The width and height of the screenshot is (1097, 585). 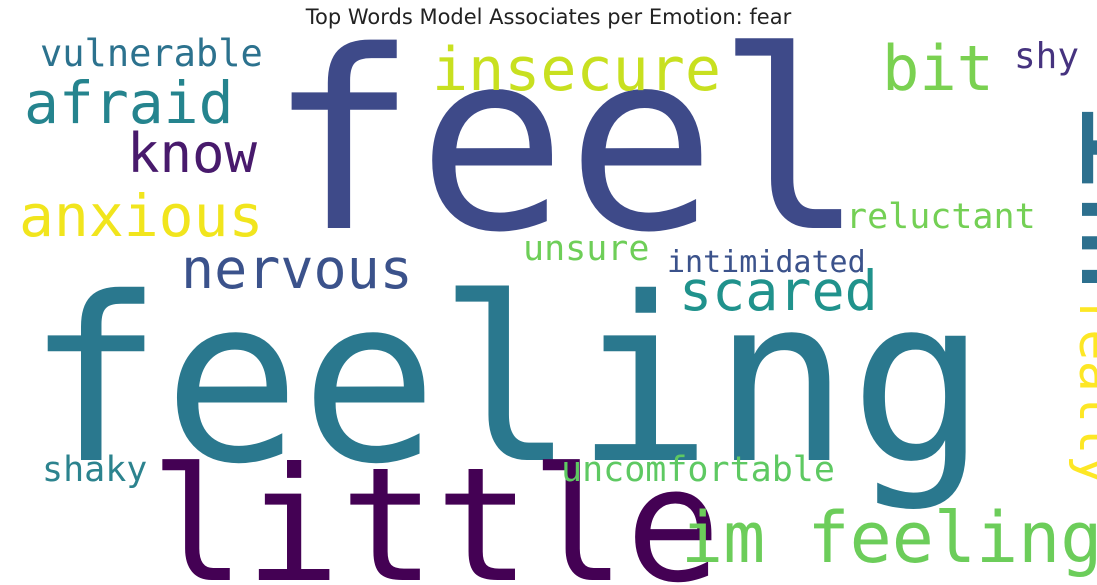 What do you see at coordinates (766, 262) in the screenshot?
I see `word-intimidated: intimidated` at bounding box center [766, 262].